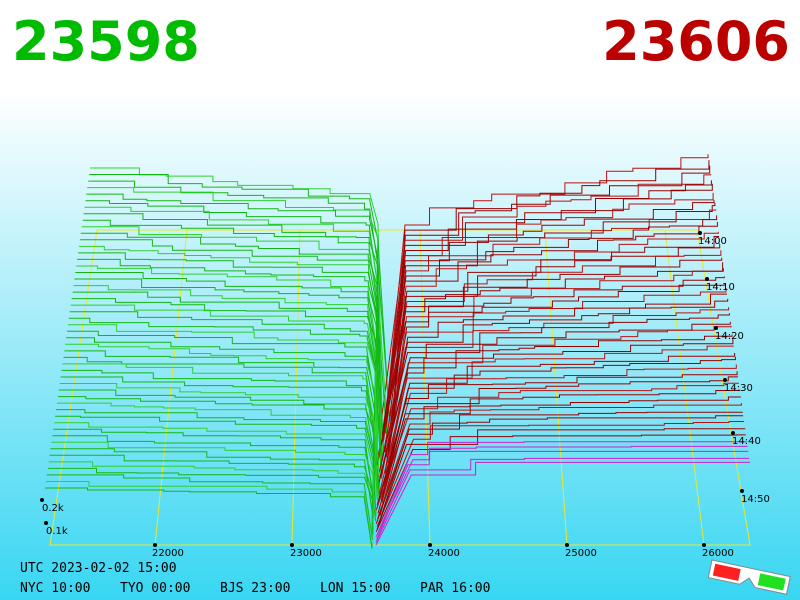  Describe the element at coordinates (57, 531) in the screenshot. I see `depth-label: 0.1k` at that location.